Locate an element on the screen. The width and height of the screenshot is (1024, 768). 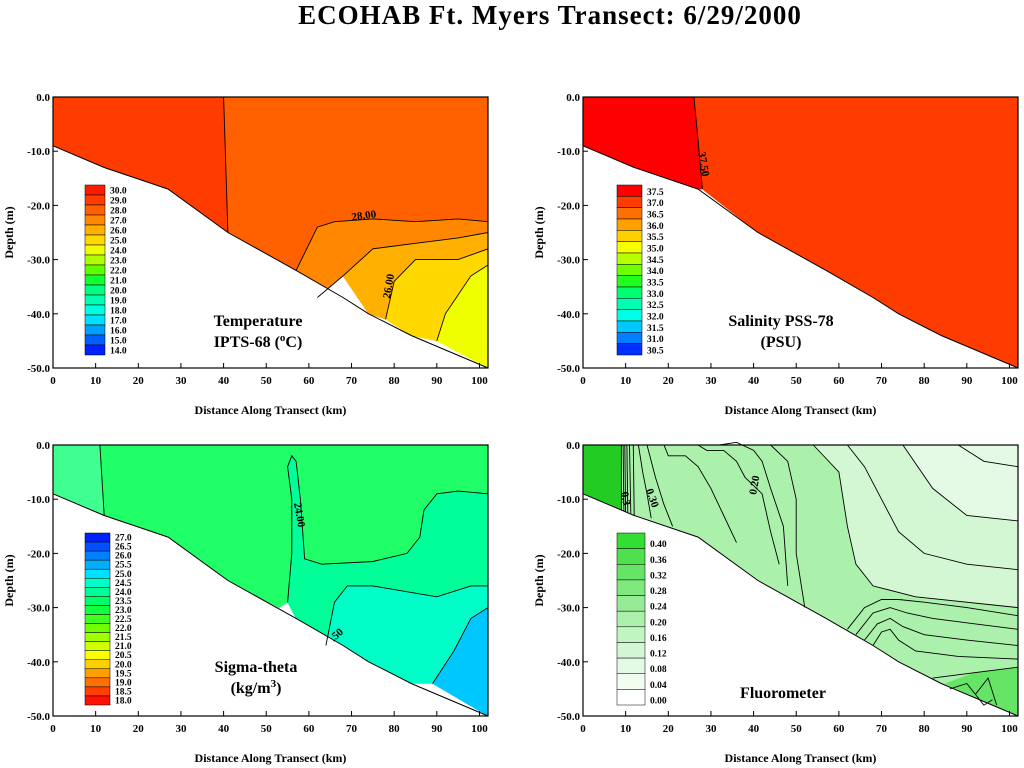
colorbar-label: 18.0 is located at coordinates (123, 702).